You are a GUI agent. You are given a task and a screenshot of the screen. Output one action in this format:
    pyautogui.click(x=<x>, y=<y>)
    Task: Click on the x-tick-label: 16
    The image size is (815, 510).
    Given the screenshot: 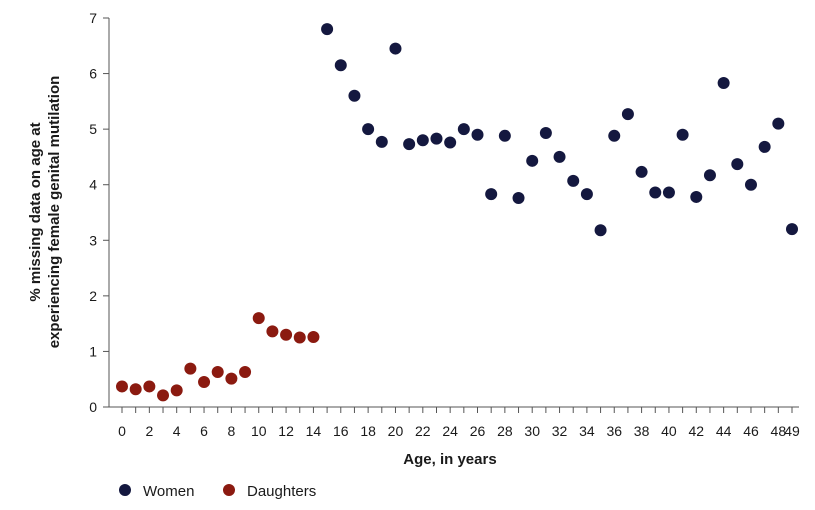 What is the action you would take?
    pyautogui.click(x=341, y=431)
    